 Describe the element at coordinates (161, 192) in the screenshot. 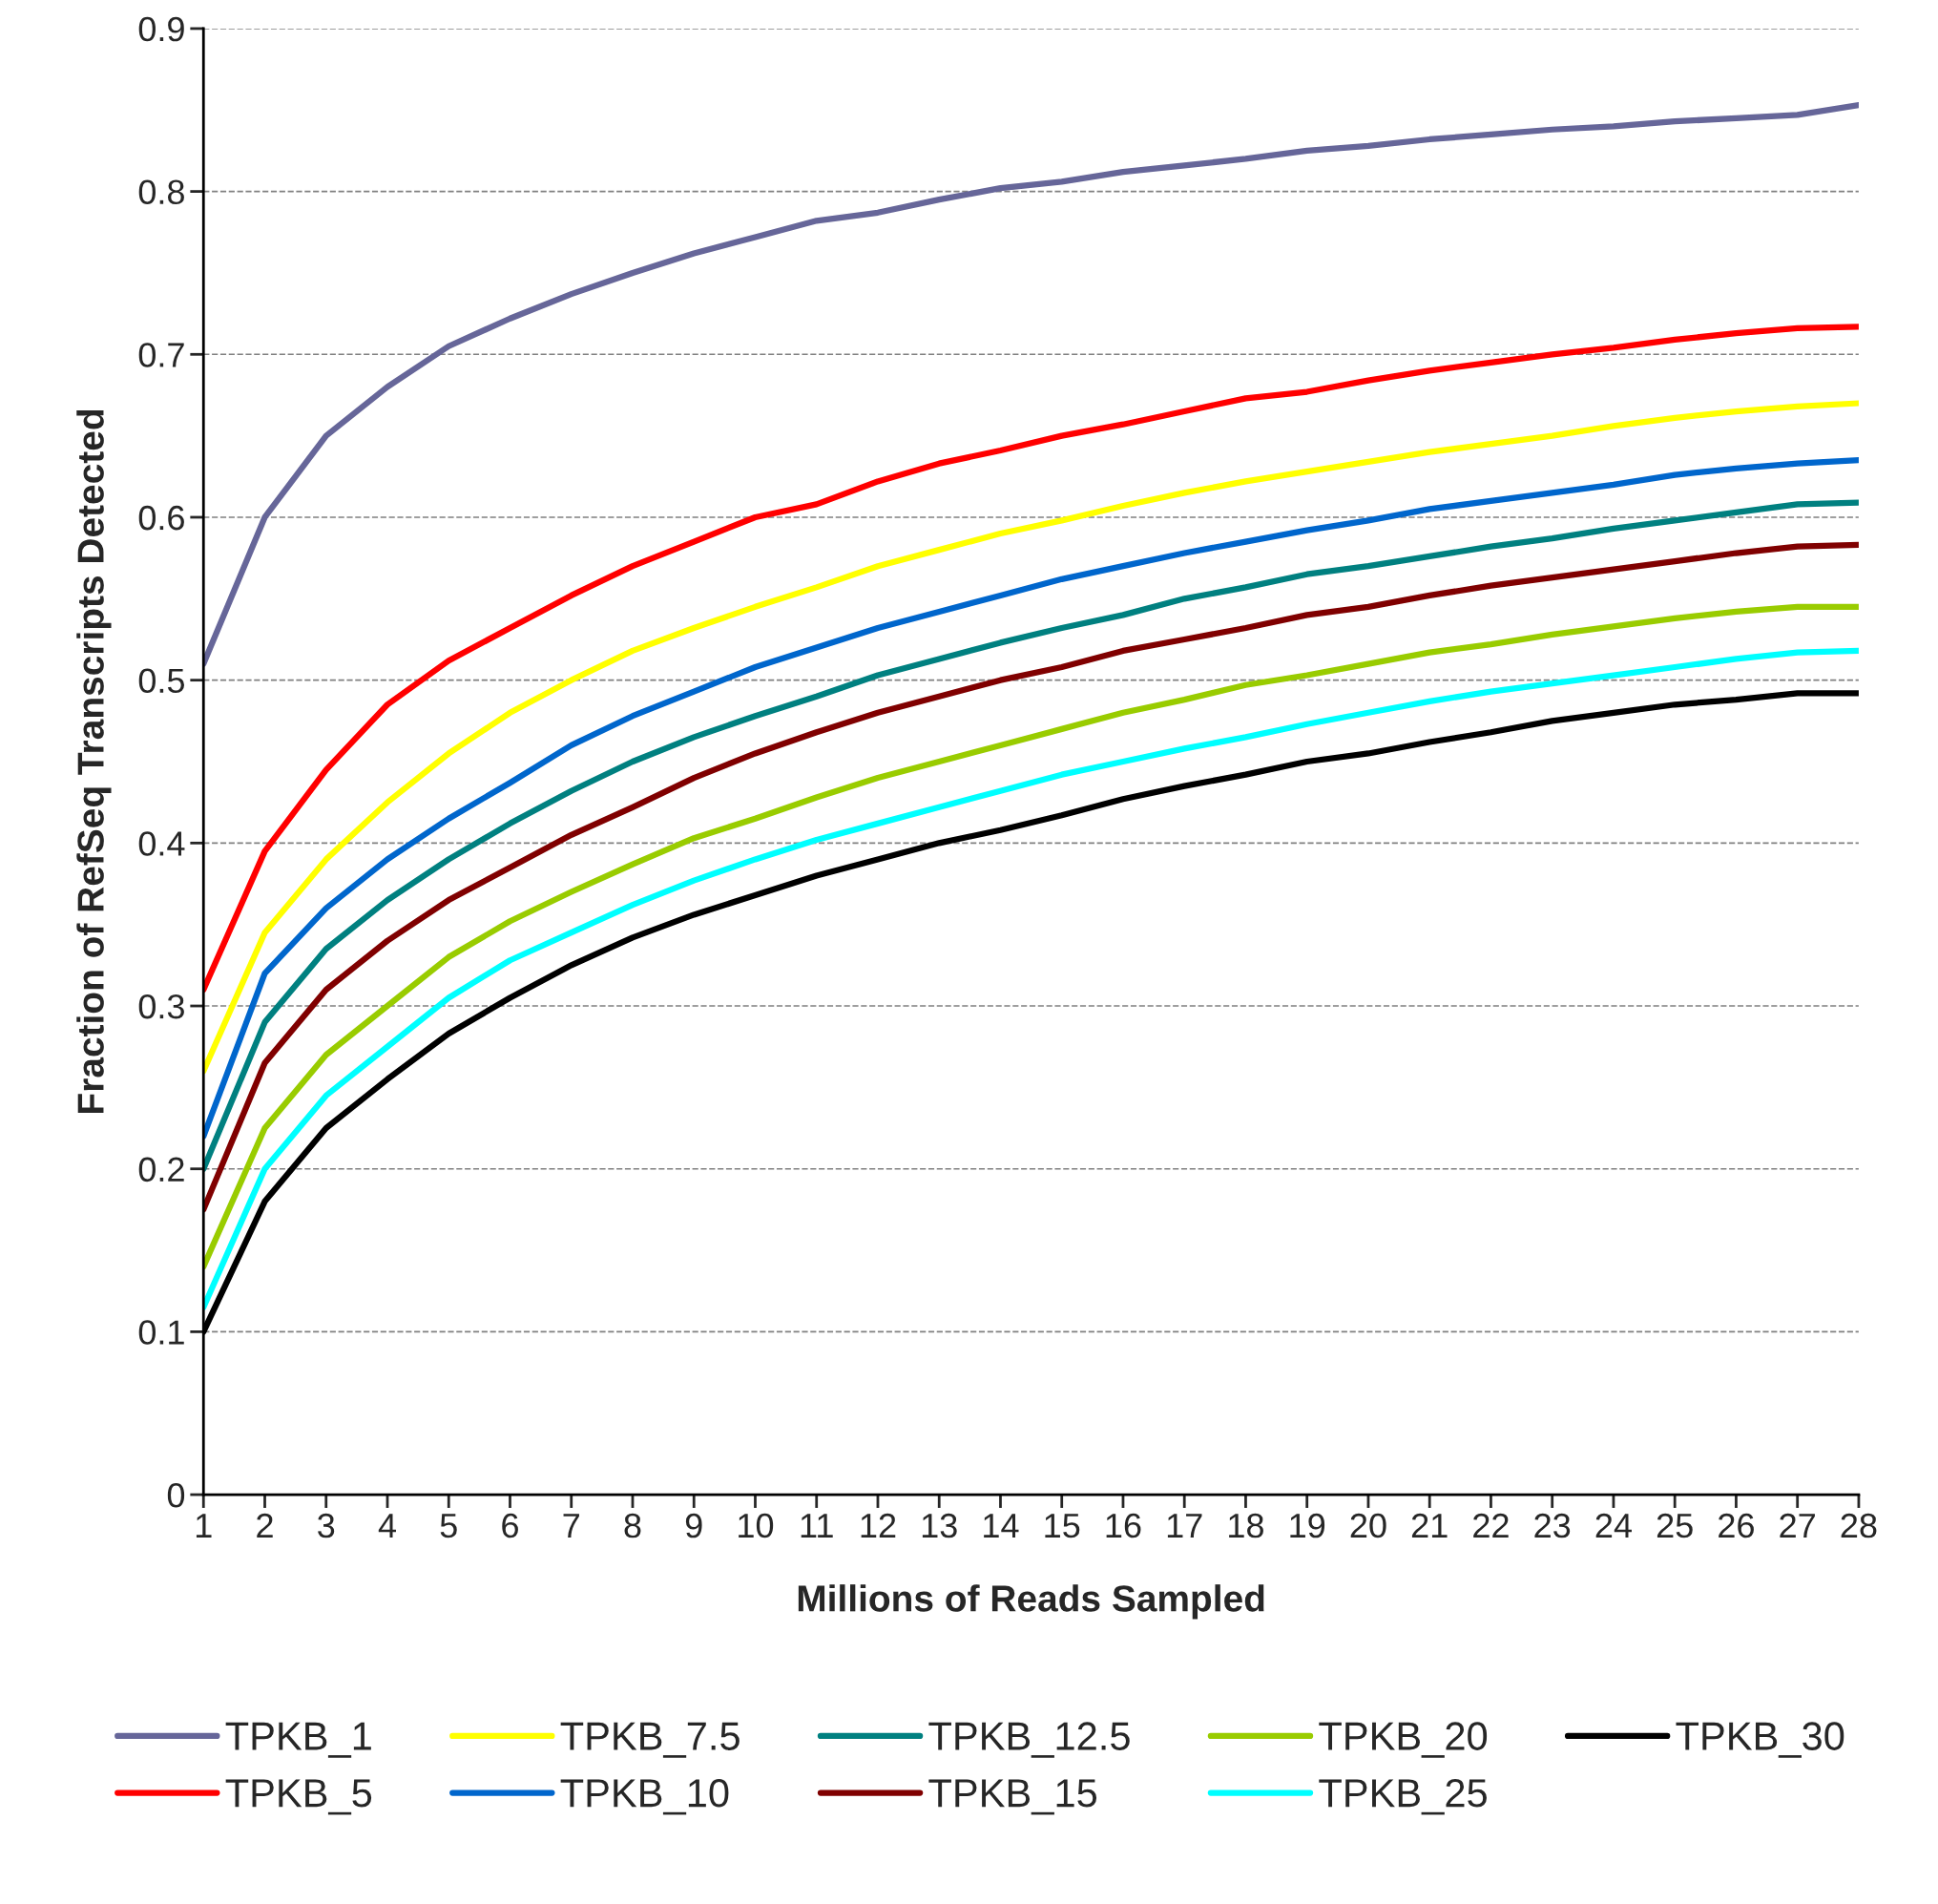

I see `y-tick-label: 0.8` at that location.